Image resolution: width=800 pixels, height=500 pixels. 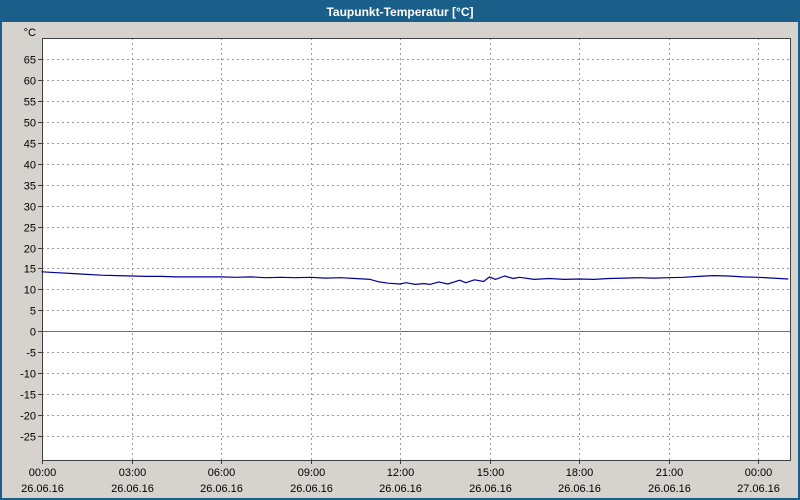 I want to click on x-tick-time-label: 21:00, so click(x=670, y=473).